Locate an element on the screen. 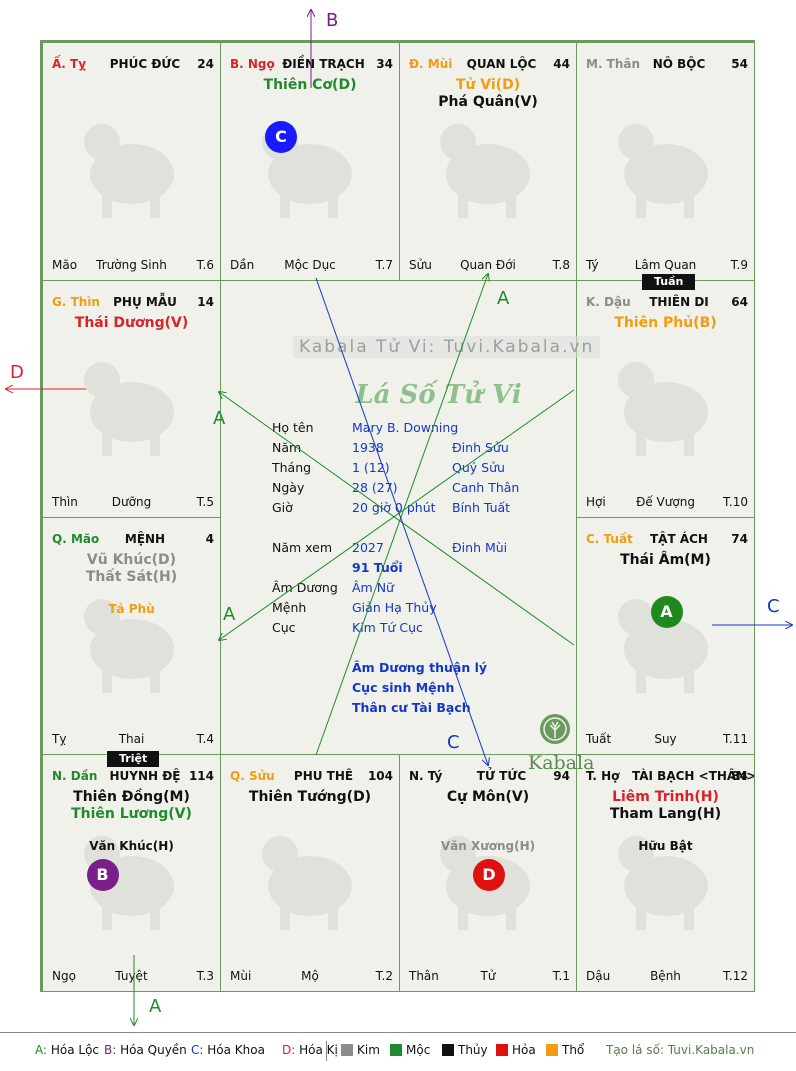 The width and height of the screenshot is (796, 1071). palace-minor-star: Văn Khúc(H) is located at coordinates (131, 846).